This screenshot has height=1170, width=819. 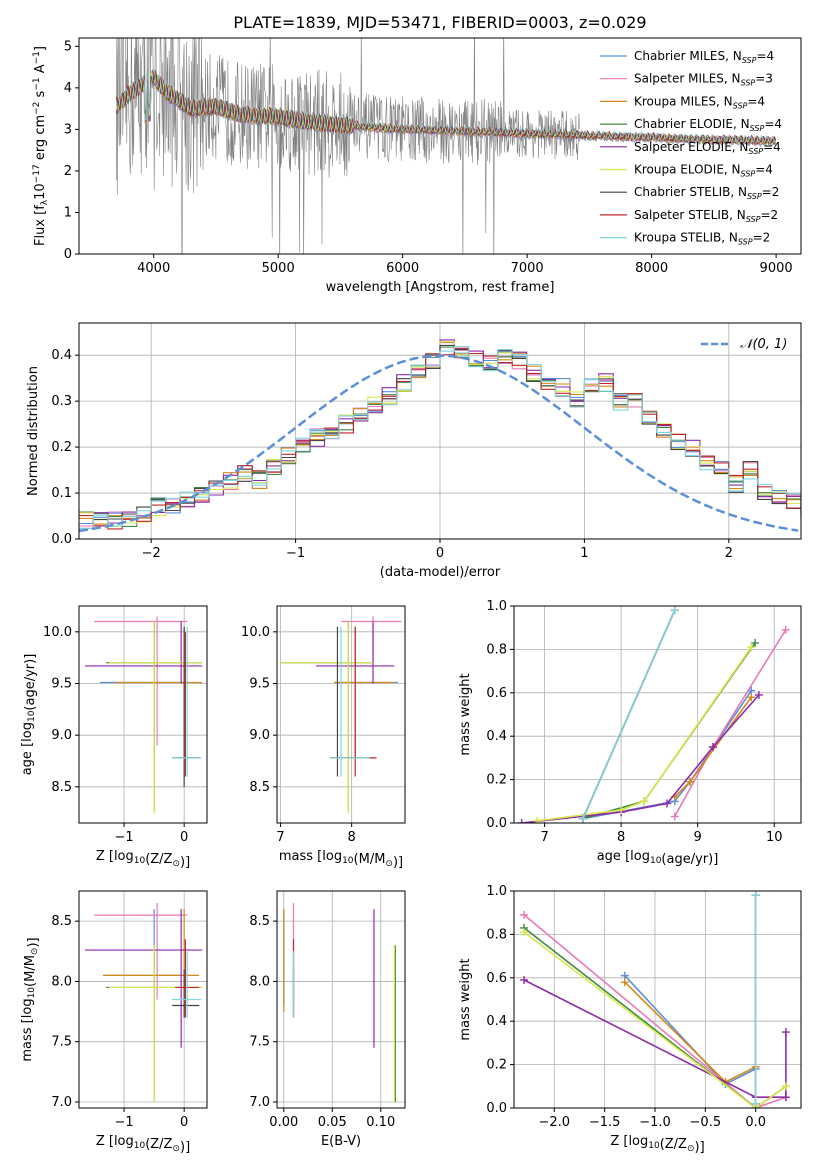 I want to click on legend-item: Chabrier ELODIE, NSSP=4, so click(x=691, y=125).